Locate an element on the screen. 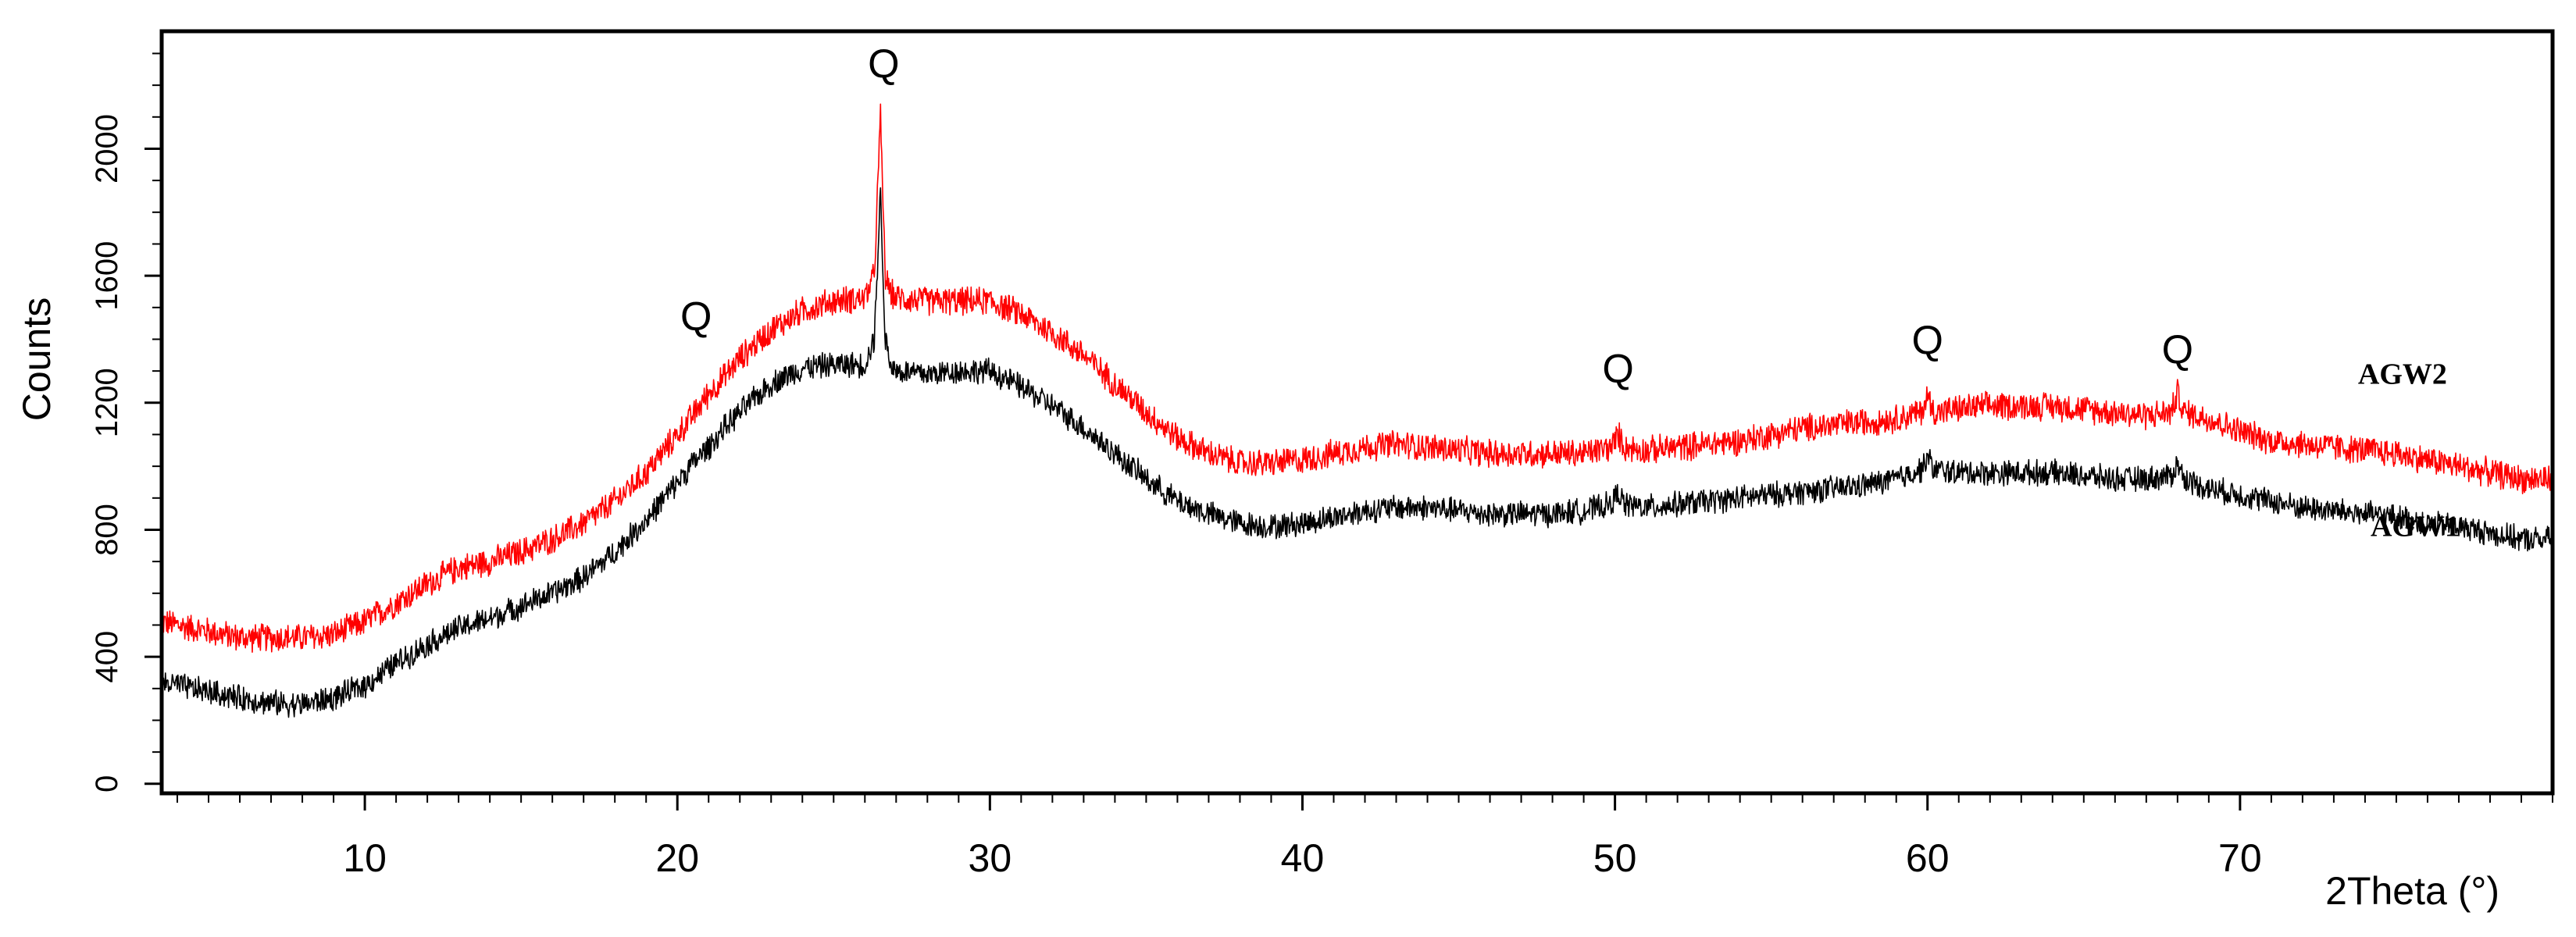  y-tick-label: 2000 is located at coordinates (107, 148).